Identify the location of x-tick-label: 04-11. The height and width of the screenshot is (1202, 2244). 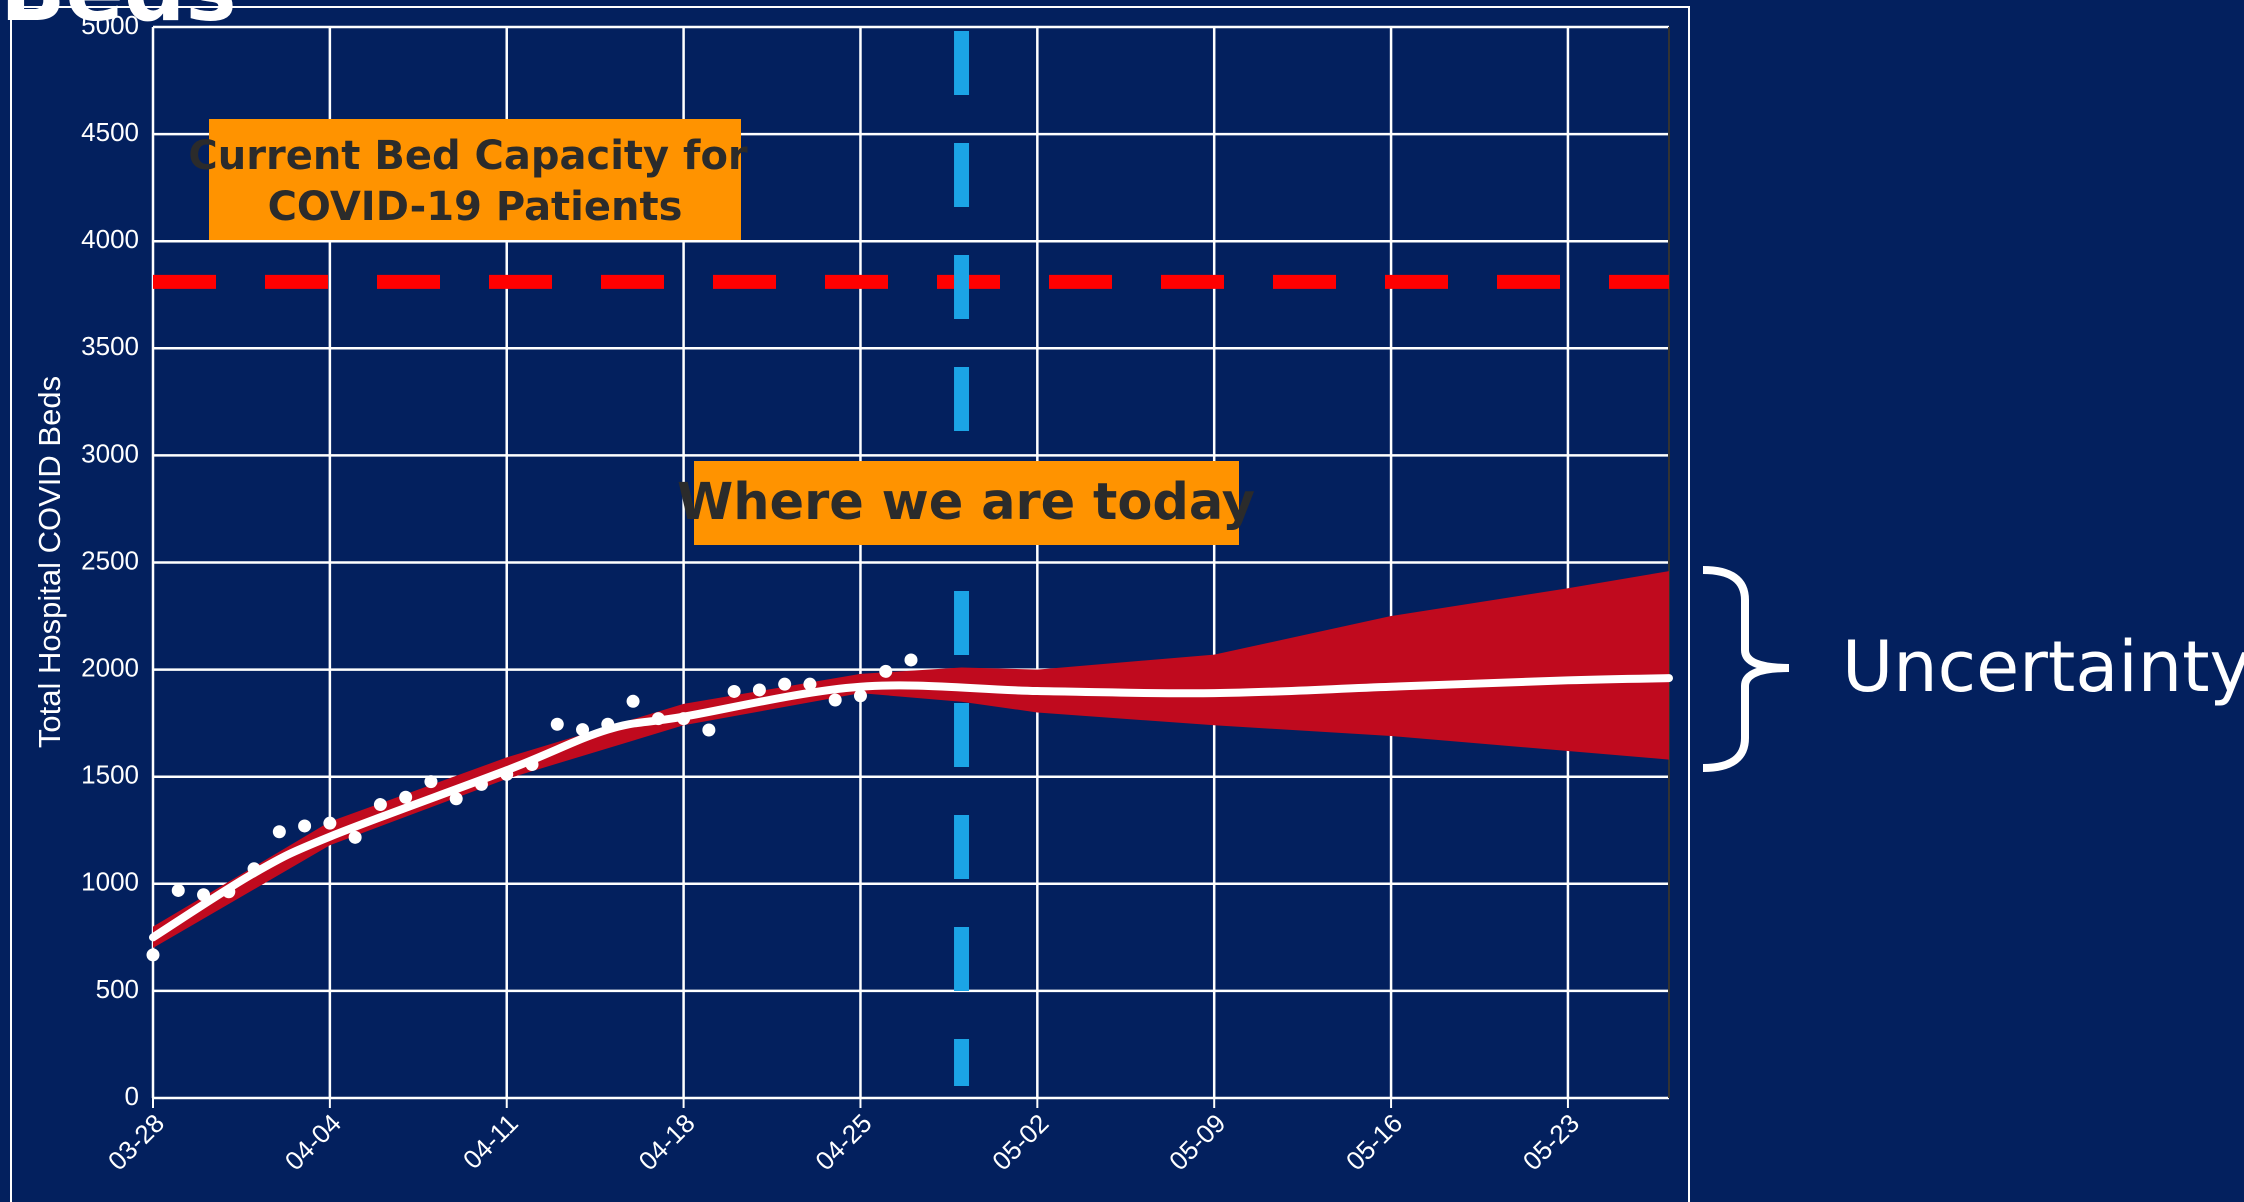
(490, 1141).